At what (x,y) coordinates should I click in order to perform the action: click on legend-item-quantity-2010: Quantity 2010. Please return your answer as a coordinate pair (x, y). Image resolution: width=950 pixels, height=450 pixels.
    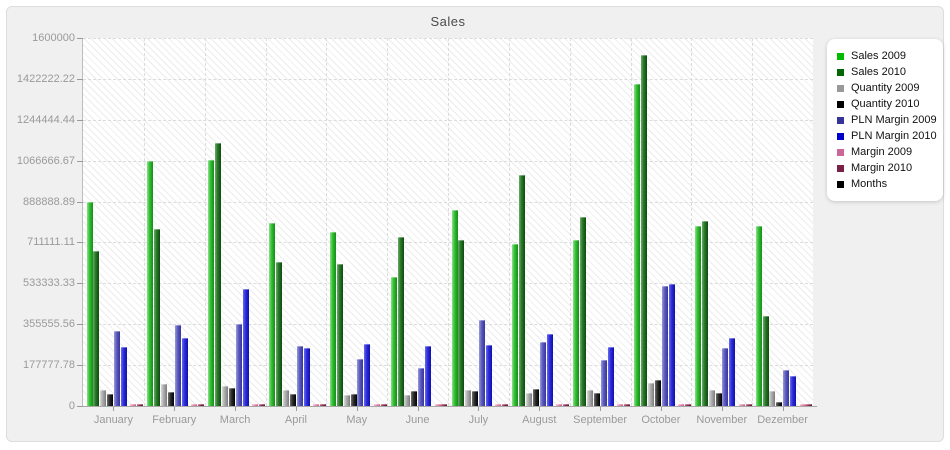
    Looking at the image, I should click on (886, 104).